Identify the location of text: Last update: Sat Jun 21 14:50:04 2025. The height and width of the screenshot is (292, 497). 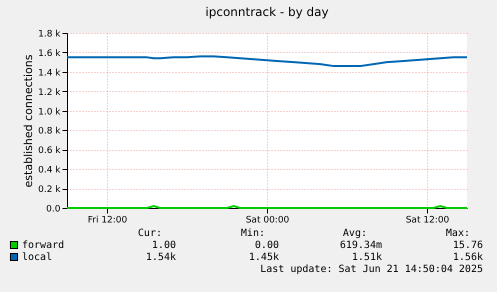
(371, 269).